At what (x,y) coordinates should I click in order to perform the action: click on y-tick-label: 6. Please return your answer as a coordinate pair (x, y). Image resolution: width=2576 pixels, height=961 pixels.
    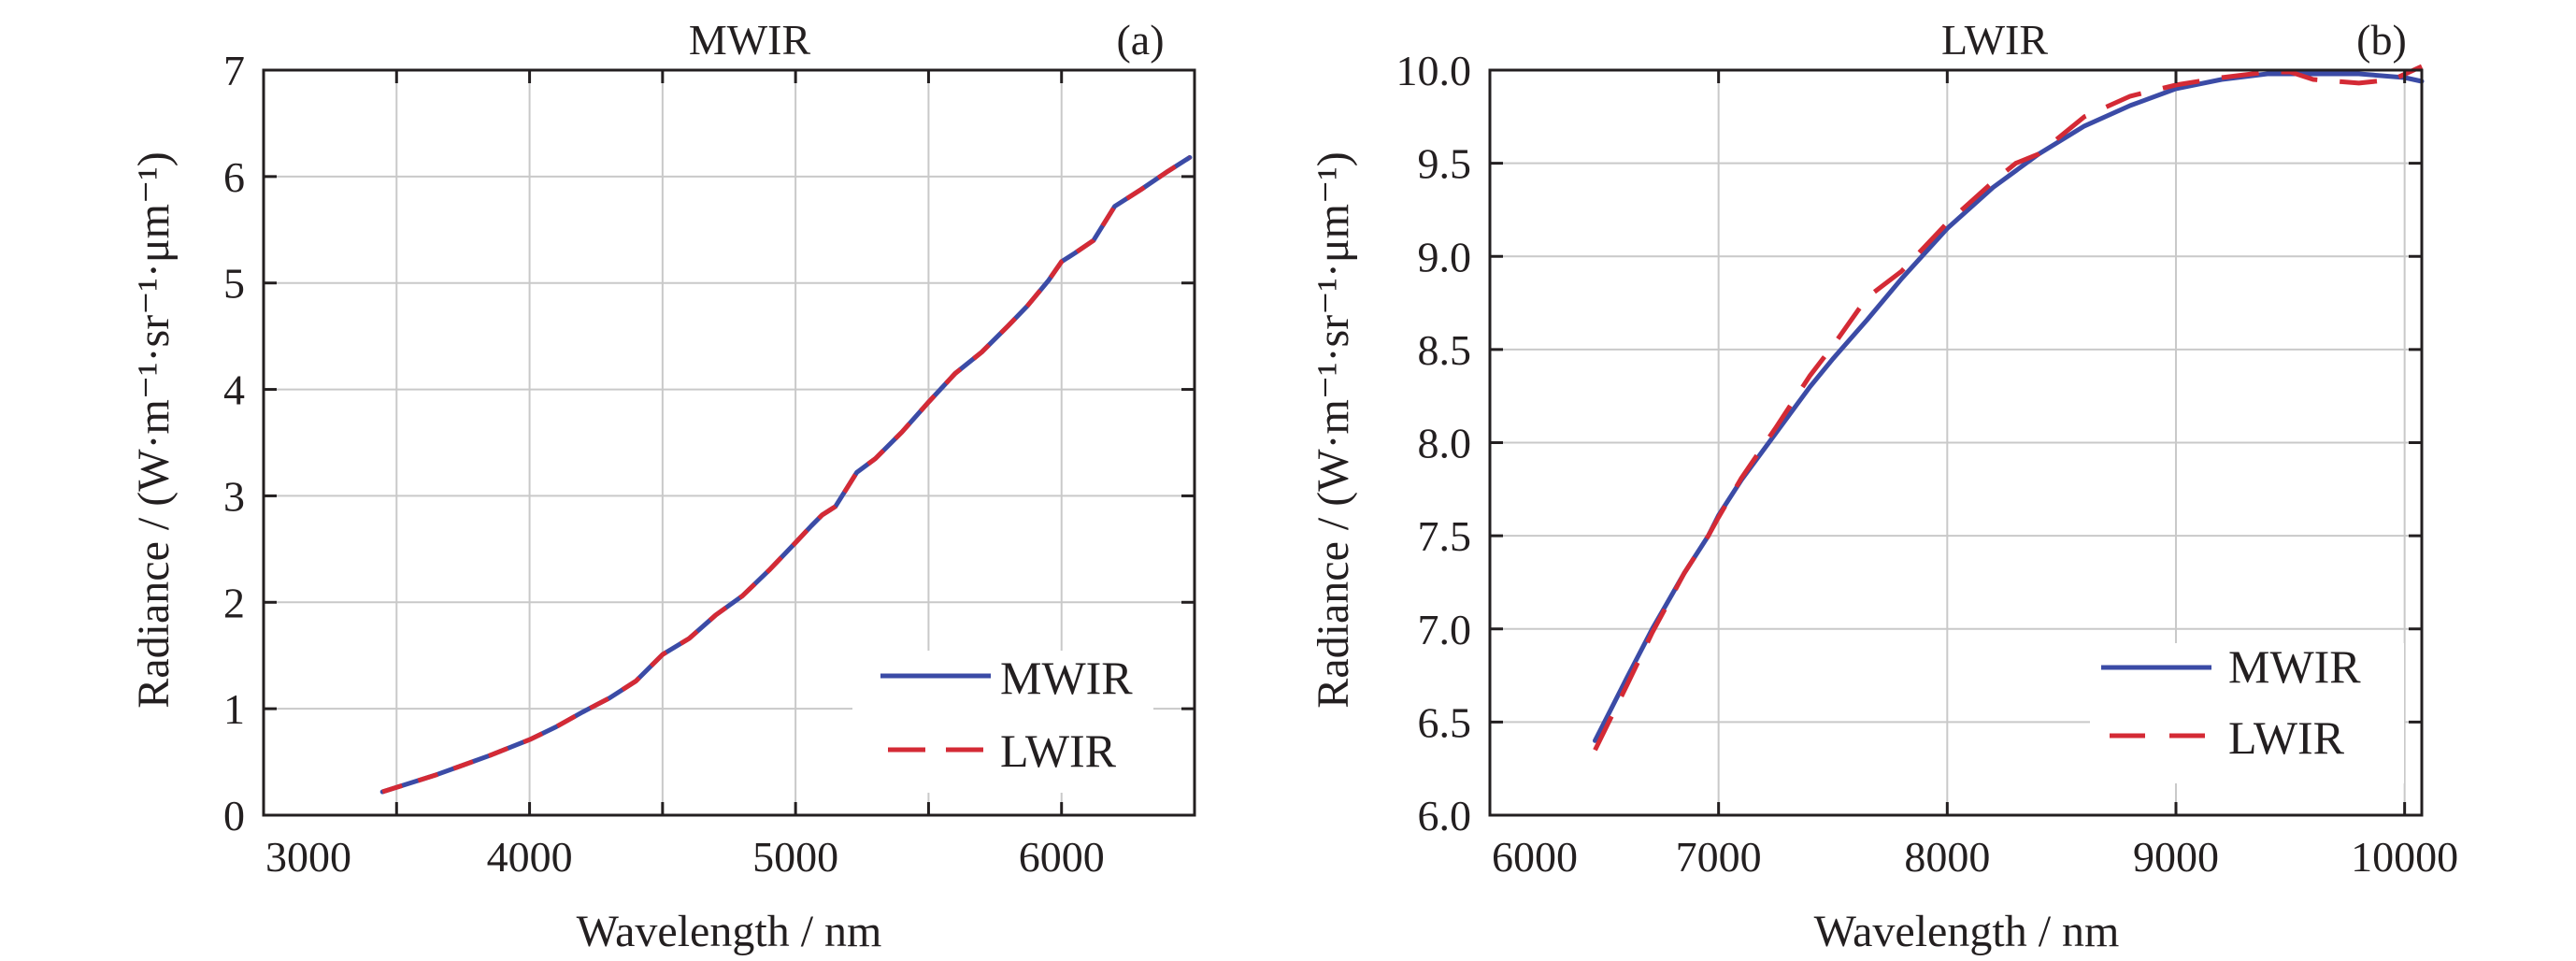
    Looking at the image, I should click on (234, 177).